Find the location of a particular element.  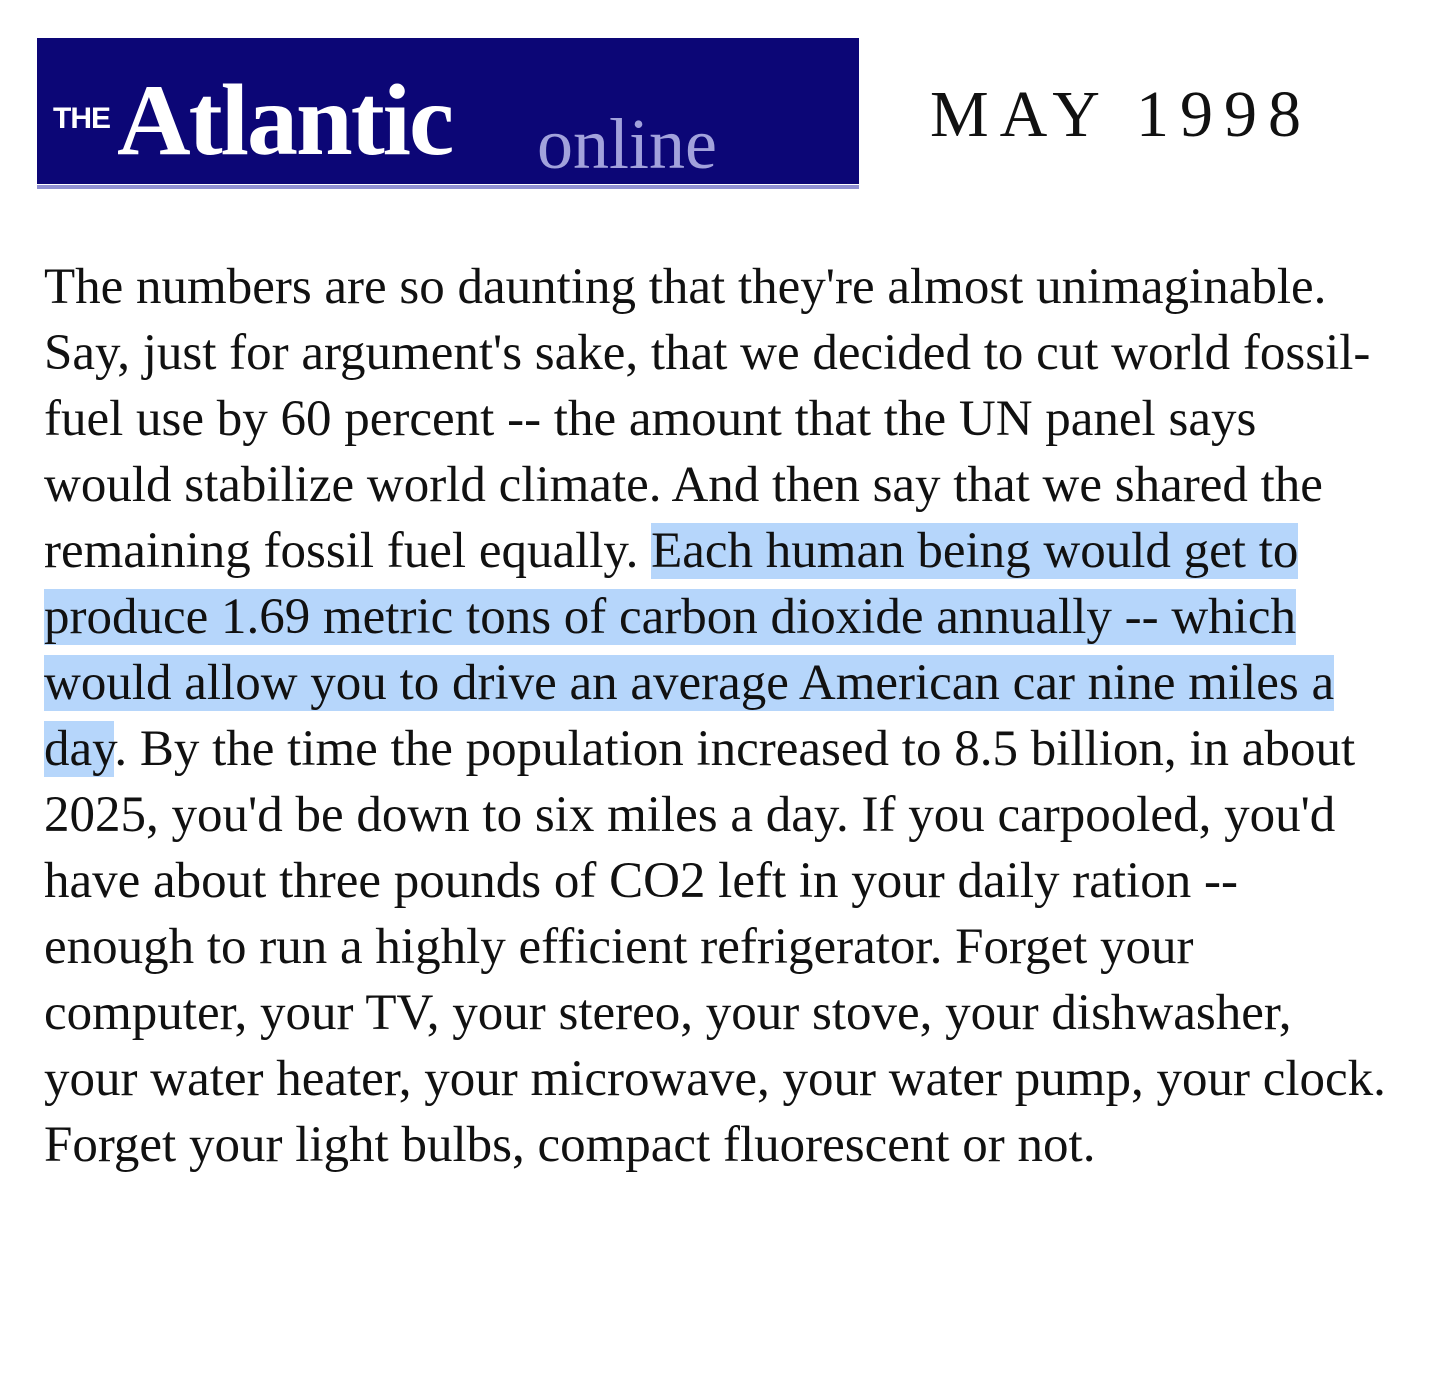

logo-atlantic-text: Atlantic is located at coordinates (285, 120).